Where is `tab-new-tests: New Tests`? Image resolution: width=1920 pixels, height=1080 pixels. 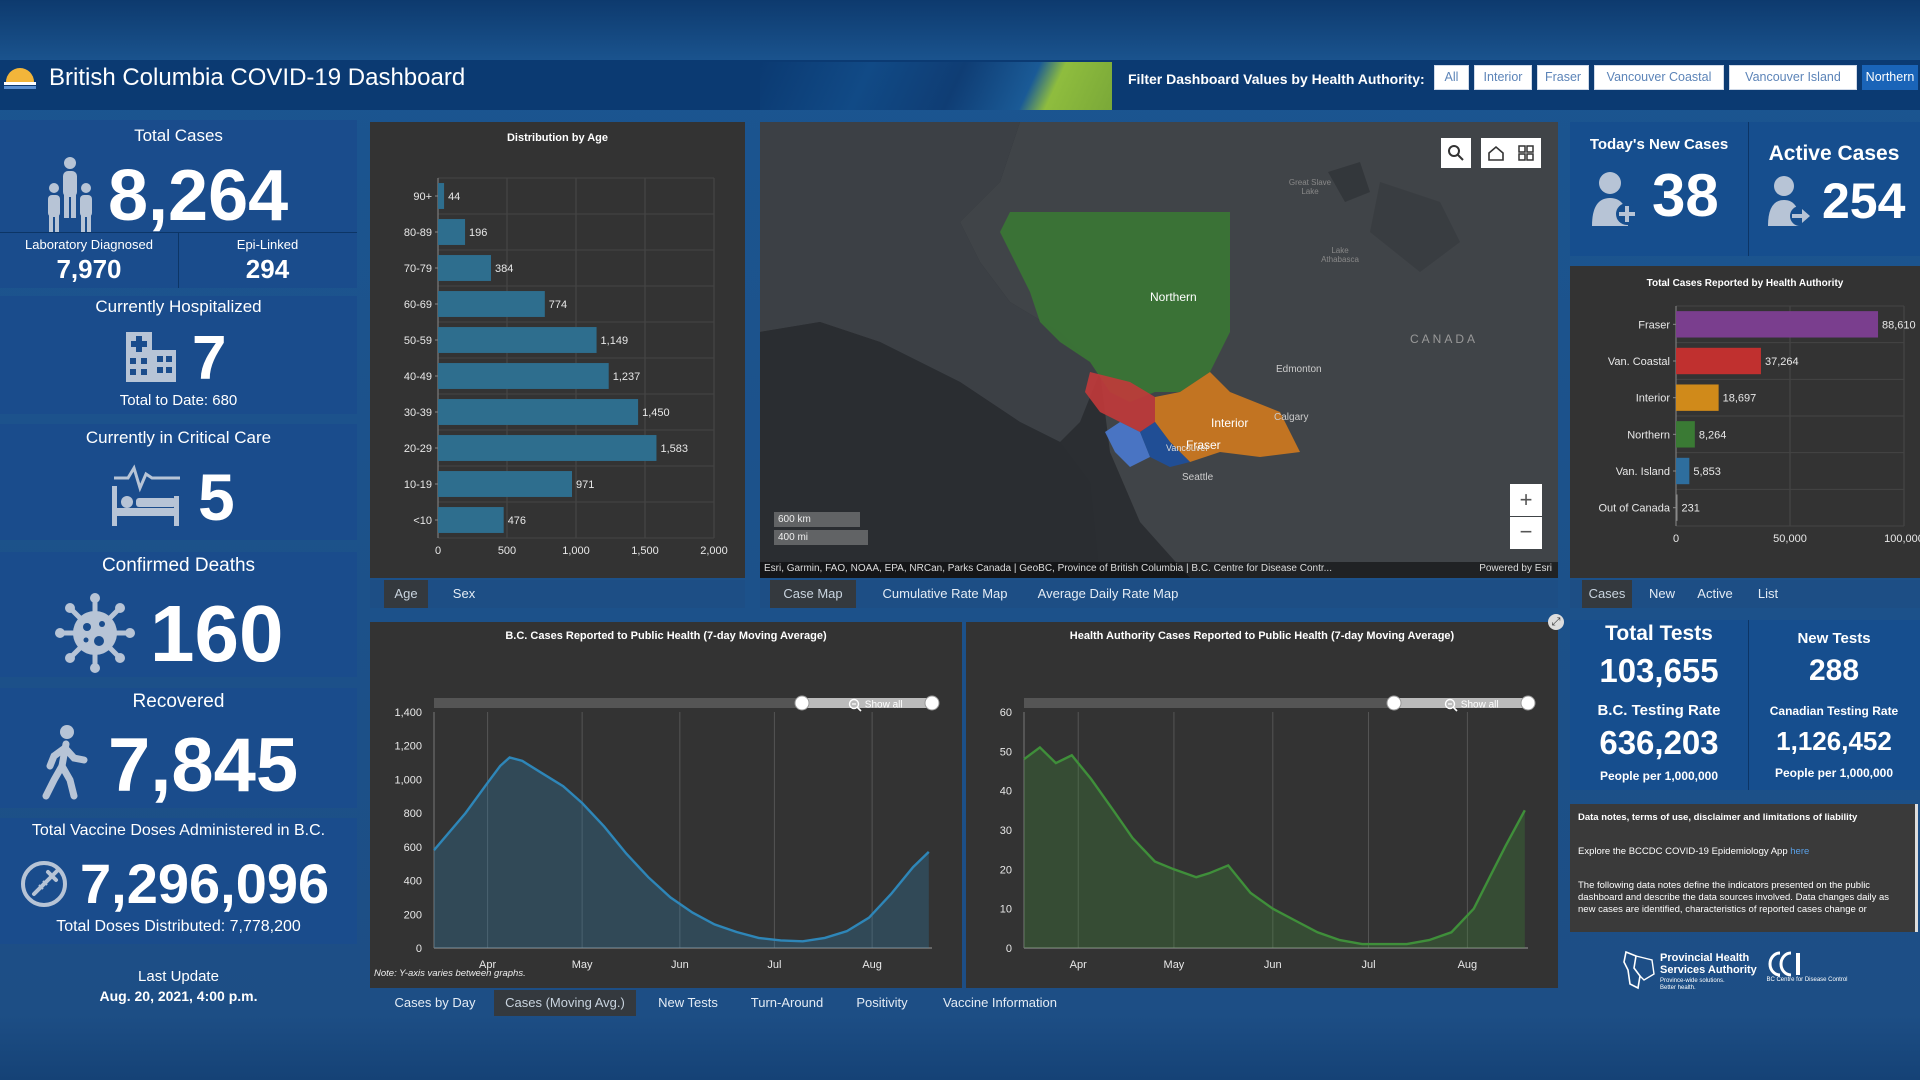
tab-new-tests: New Tests is located at coordinates (688, 1002).